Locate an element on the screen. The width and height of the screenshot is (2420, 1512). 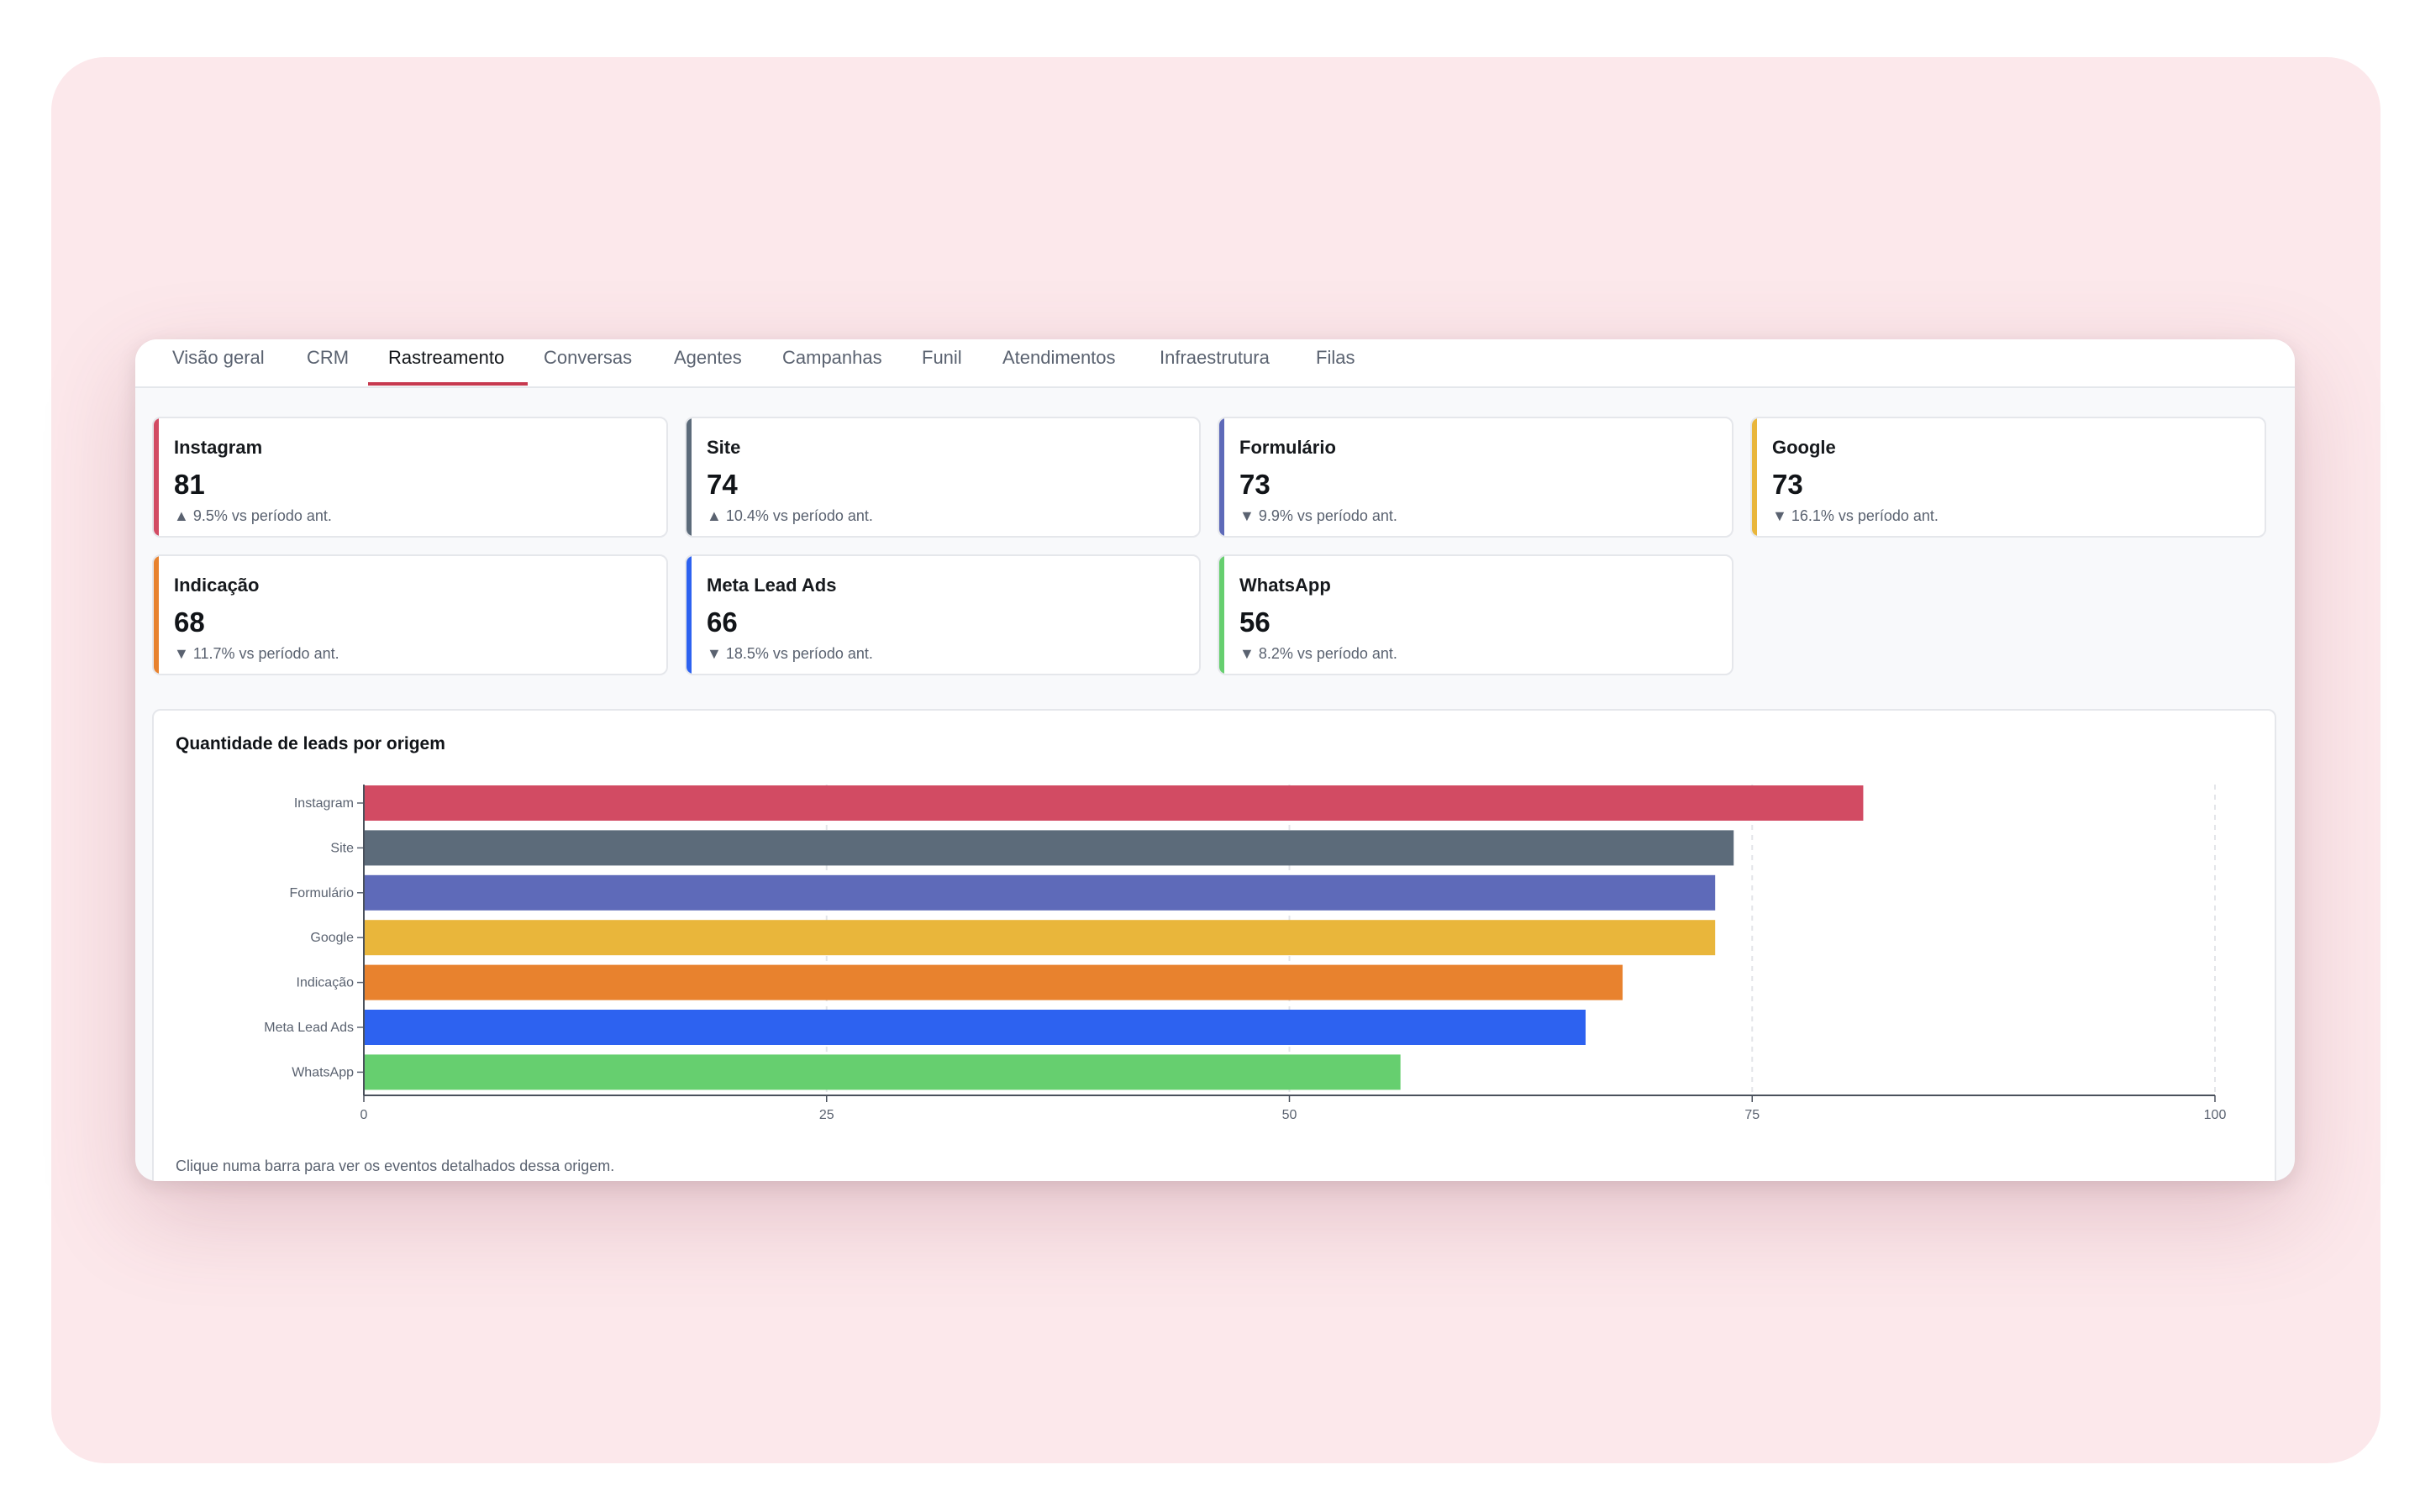
card-value: 56 is located at coordinates (1255, 622).